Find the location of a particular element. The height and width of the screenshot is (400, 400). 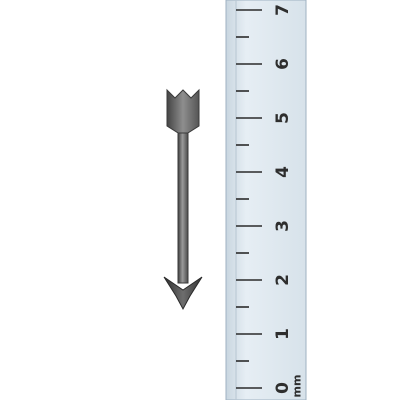

ruler-ticks is located at coordinates (249, 199).